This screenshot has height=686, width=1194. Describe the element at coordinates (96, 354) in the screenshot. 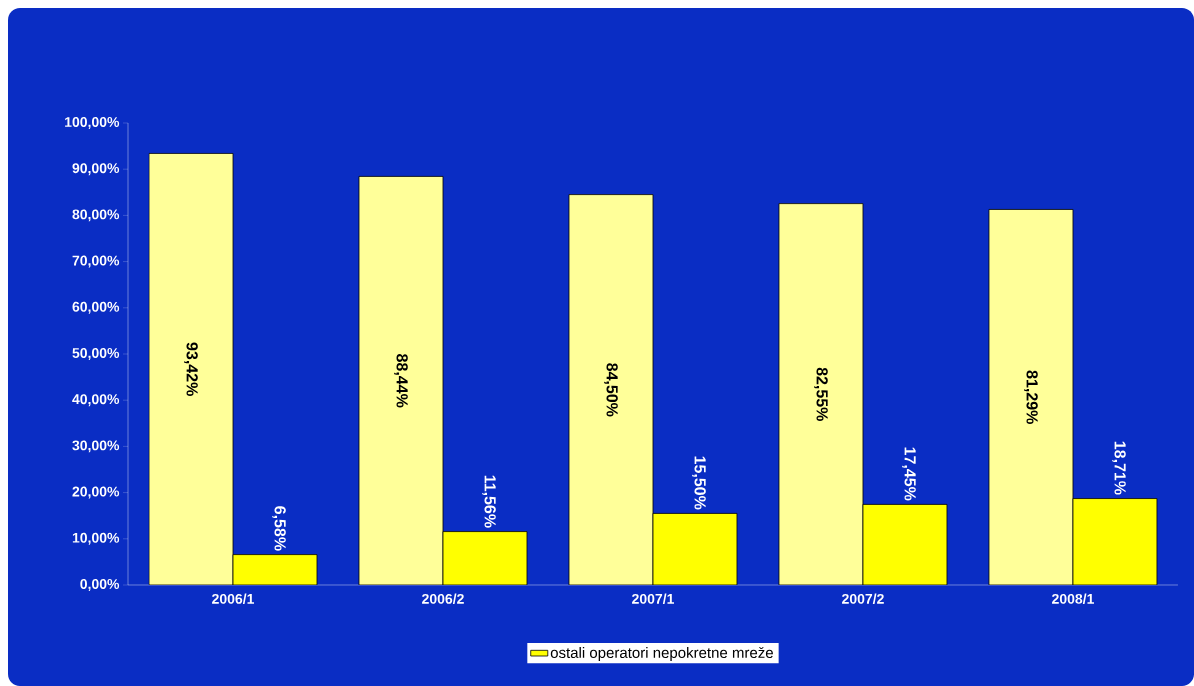

I see `y-tick-label: 50,00%` at that location.